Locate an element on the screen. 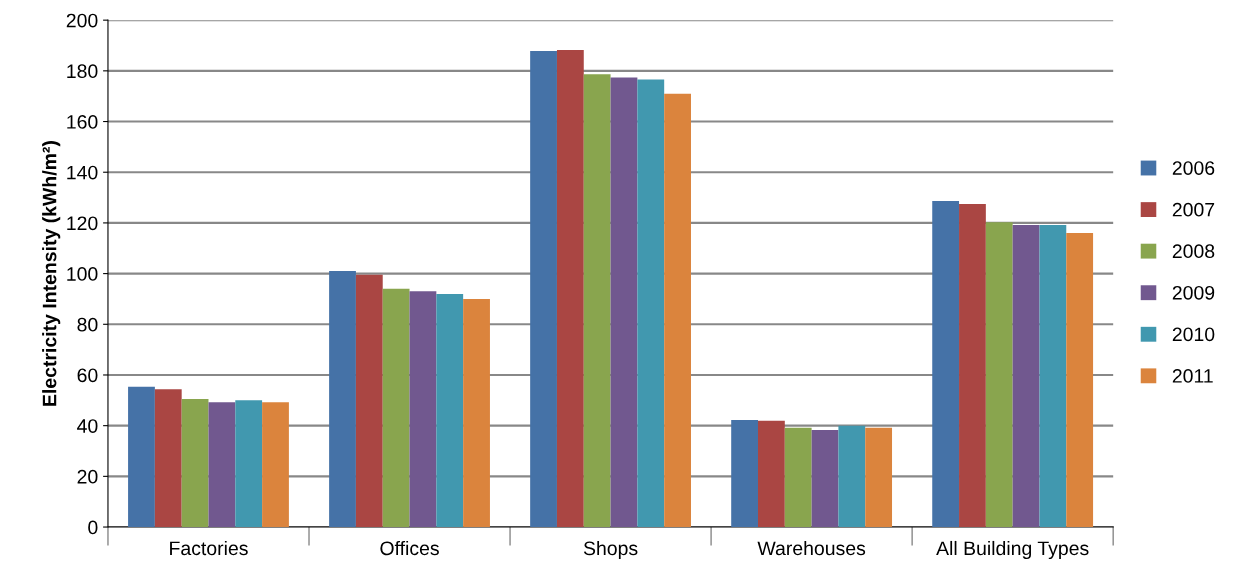  y-tick-label: 60 is located at coordinates (87, 375).